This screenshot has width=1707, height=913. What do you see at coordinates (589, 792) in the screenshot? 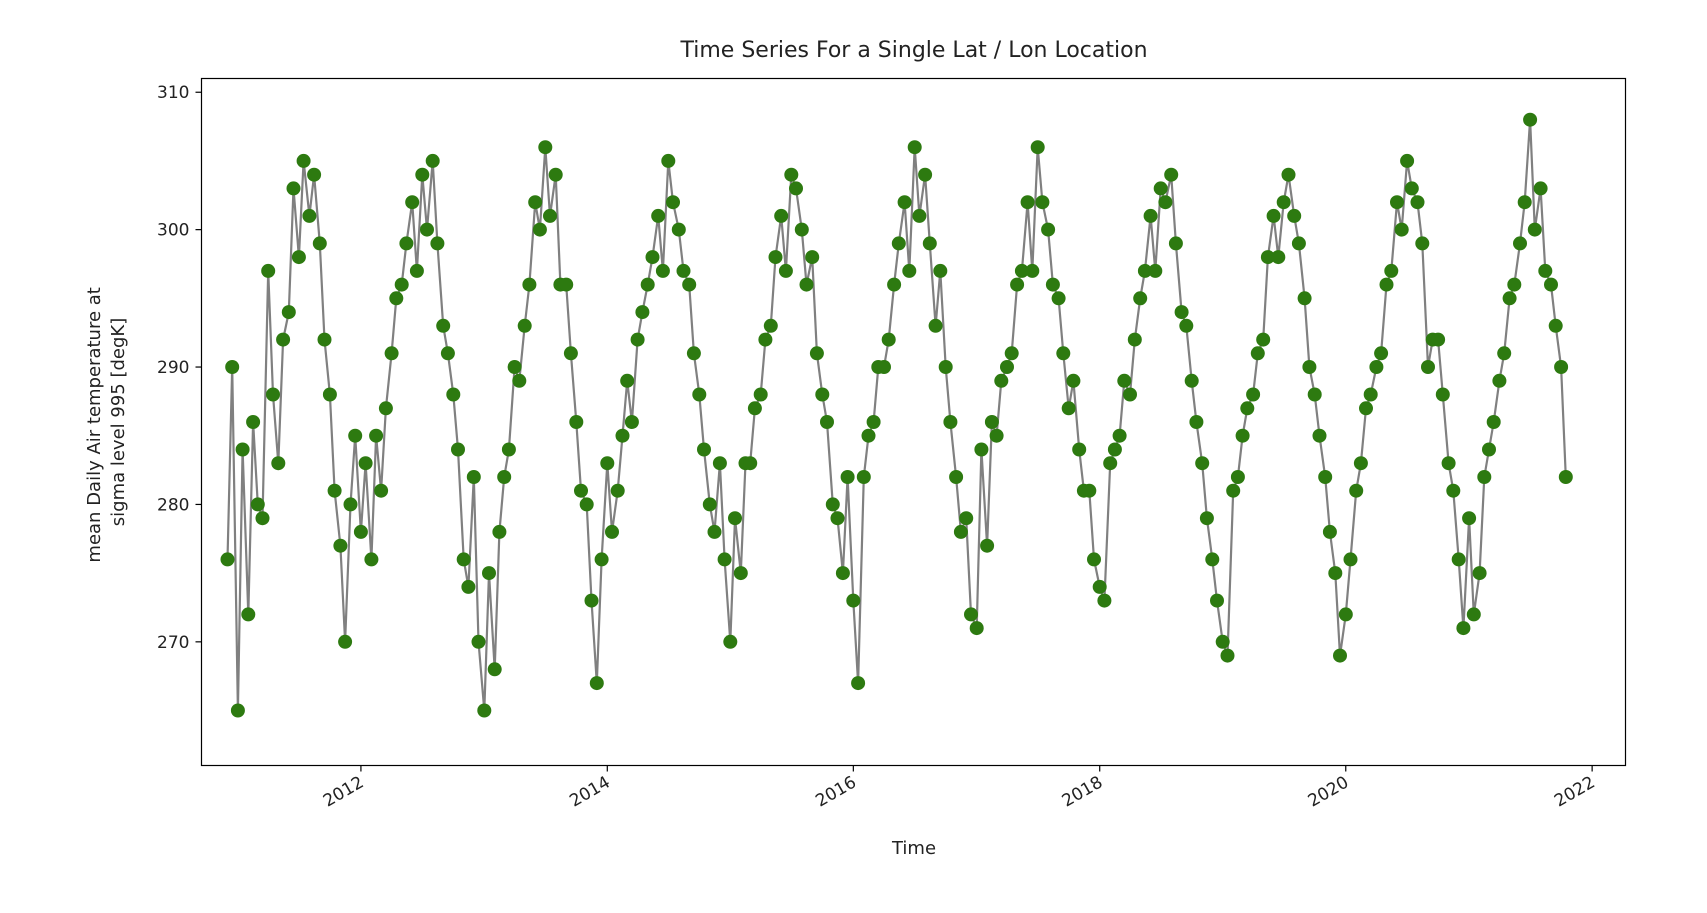
I see `x-tick-label: 2014` at bounding box center [589, 792].